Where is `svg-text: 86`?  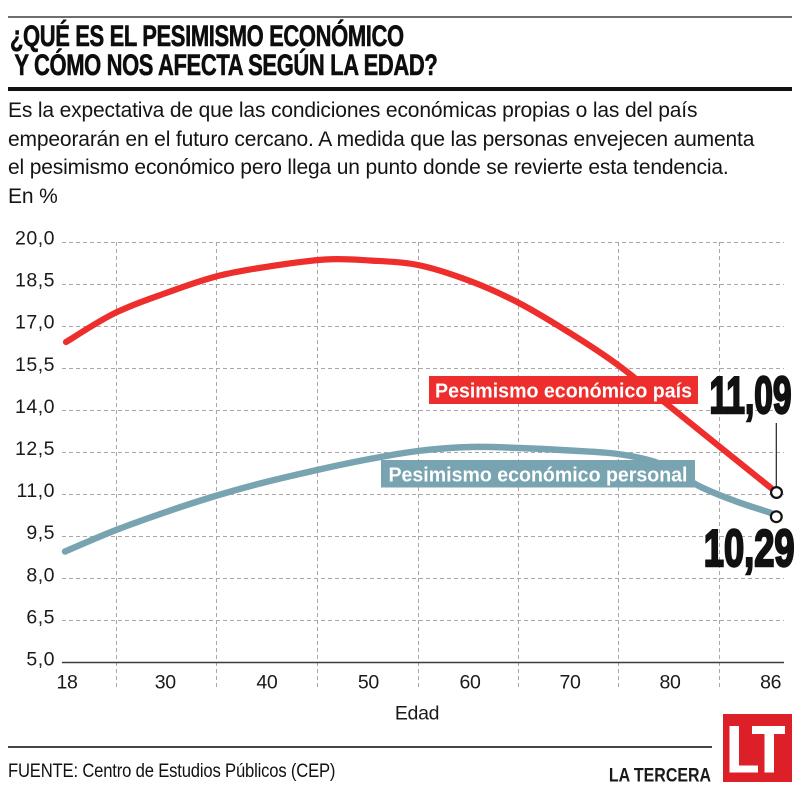 svg-text: 86 is located at coordinates (770, 683).